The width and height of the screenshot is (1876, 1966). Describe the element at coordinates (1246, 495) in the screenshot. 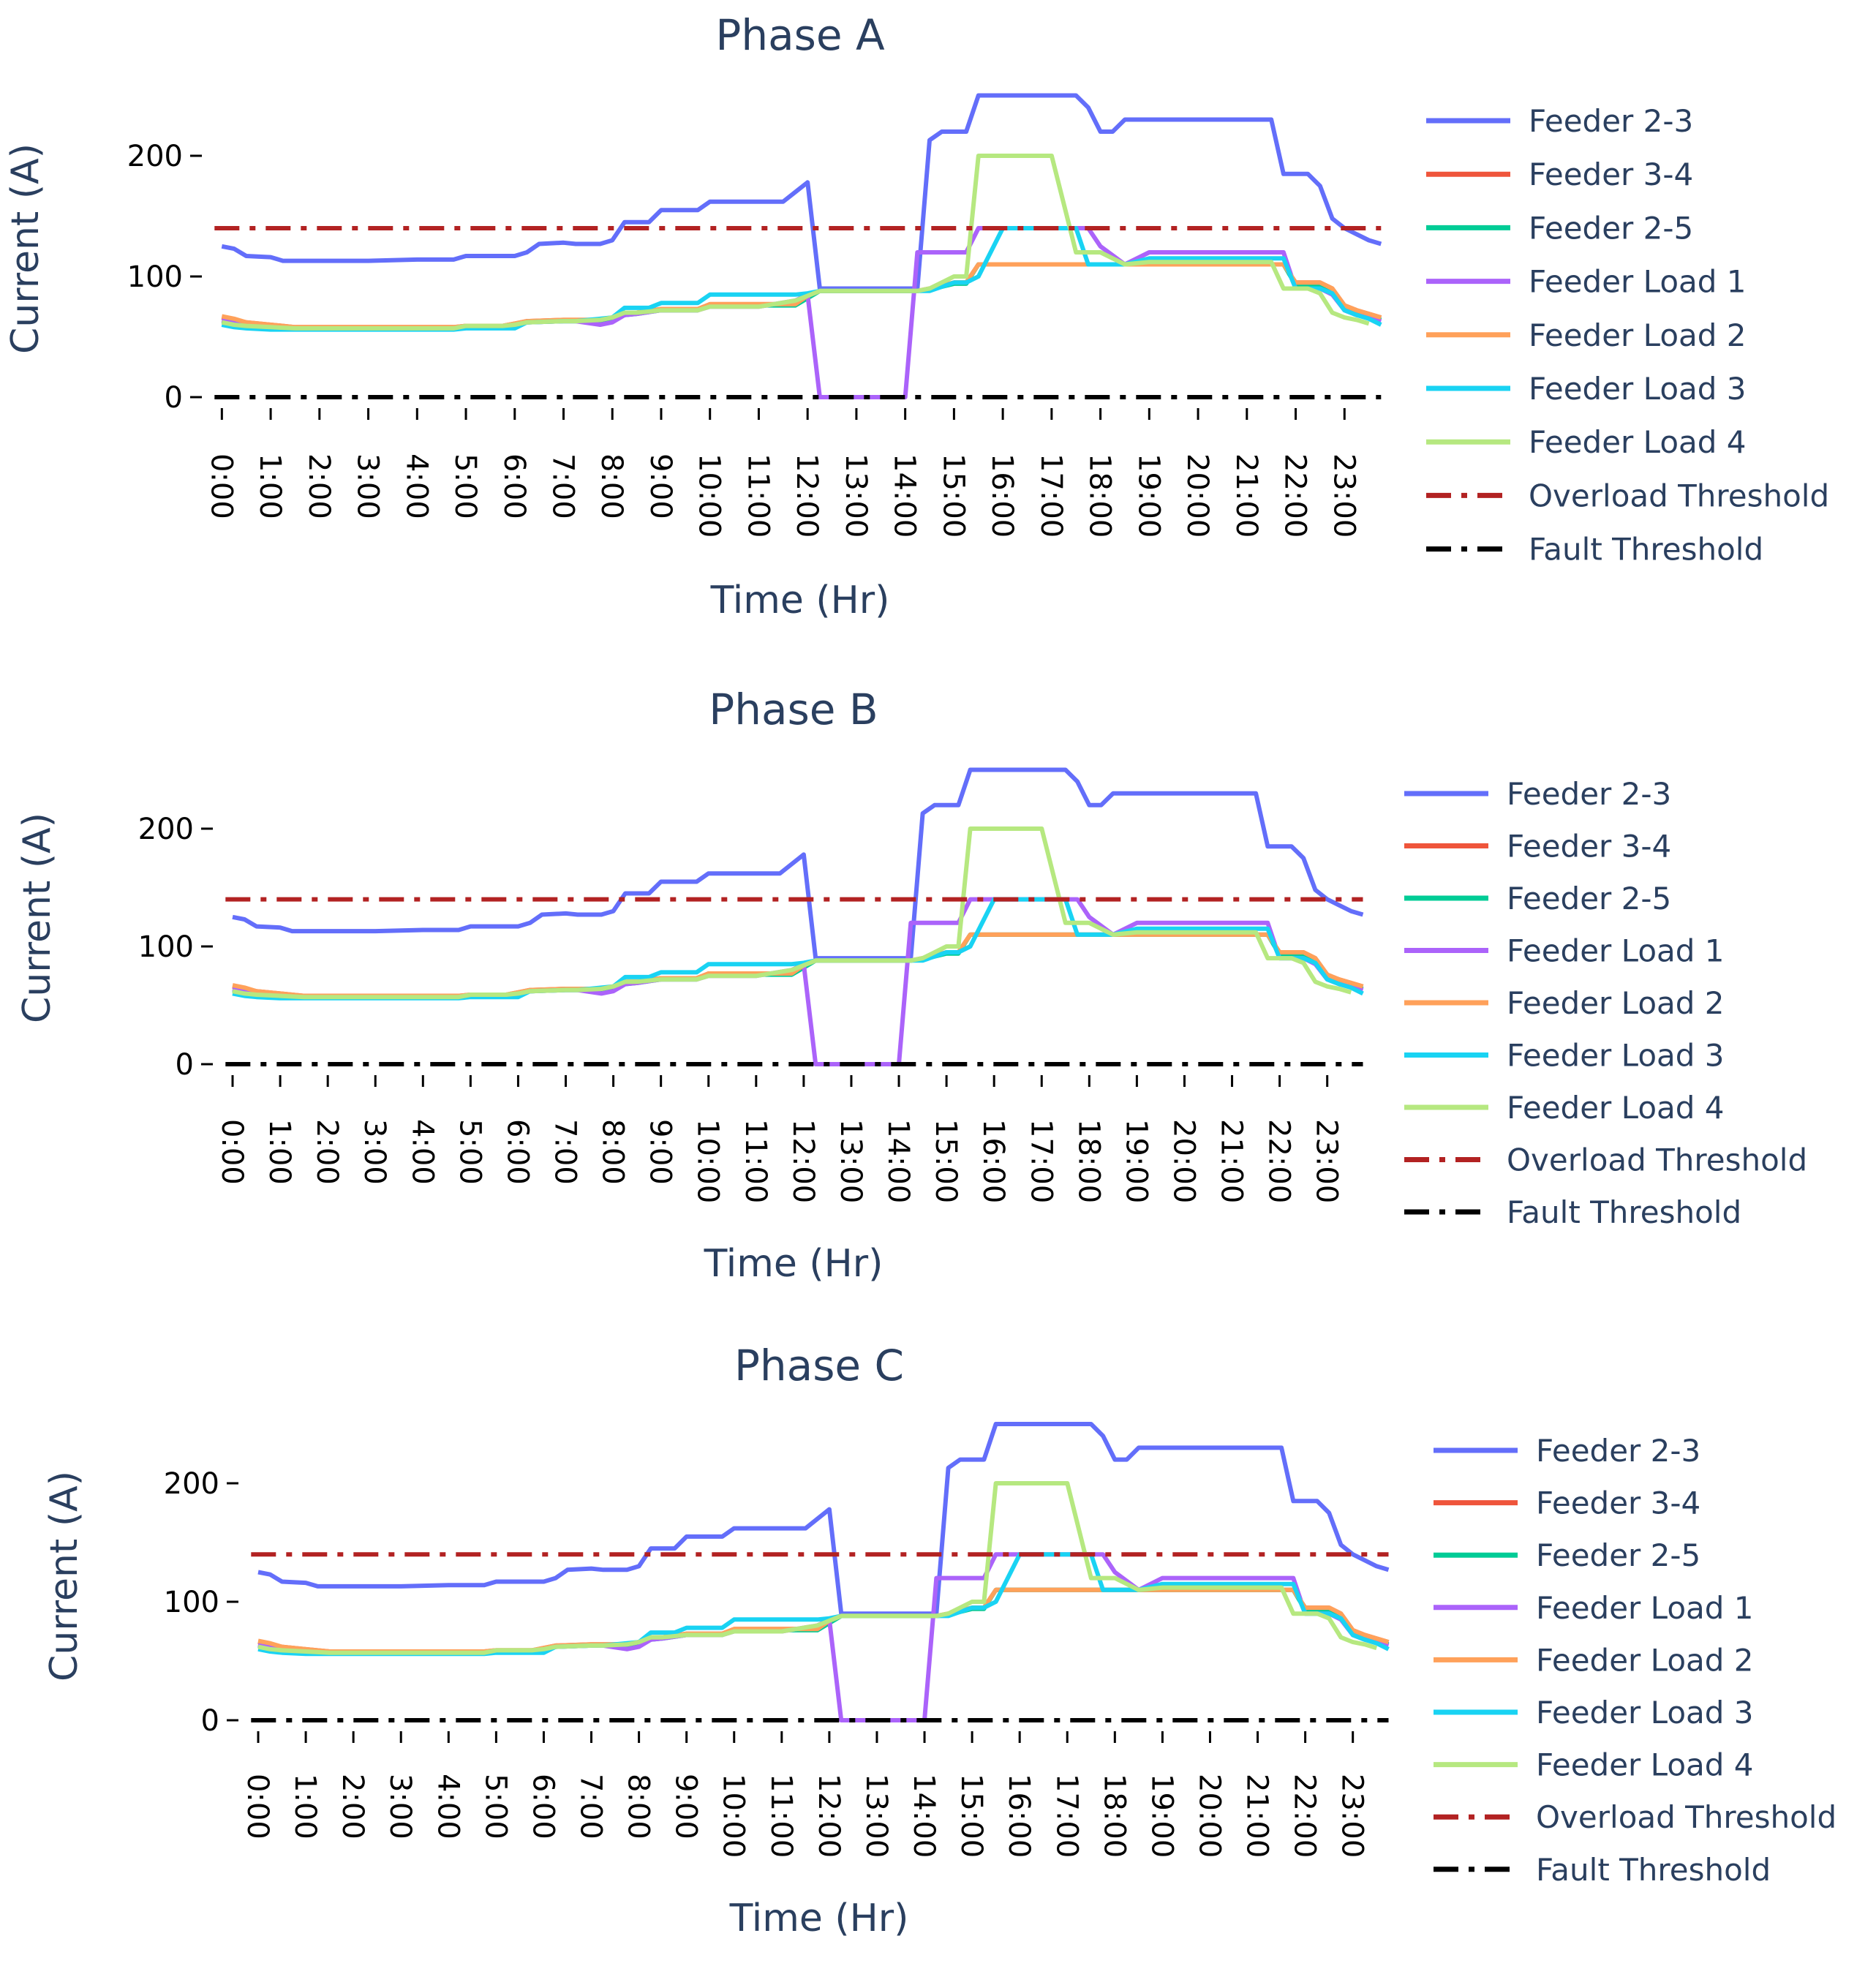

I see `x-tick-label: 21:00` at that location.